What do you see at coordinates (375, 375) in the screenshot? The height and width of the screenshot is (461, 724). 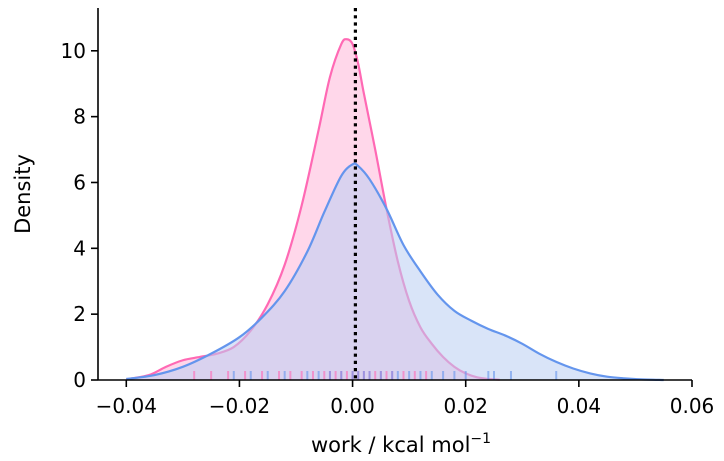 I see `rug-layer` at bounding box center [375, 375].